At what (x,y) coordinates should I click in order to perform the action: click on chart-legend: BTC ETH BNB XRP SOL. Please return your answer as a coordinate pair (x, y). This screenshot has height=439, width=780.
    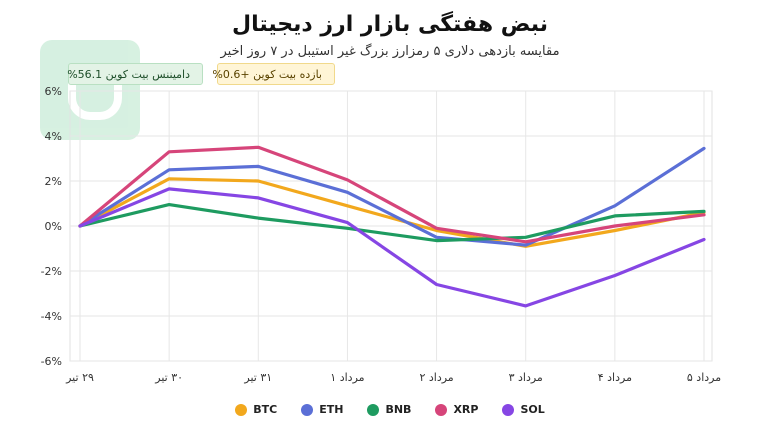
    Looking at the image, I should click on (390, 409).